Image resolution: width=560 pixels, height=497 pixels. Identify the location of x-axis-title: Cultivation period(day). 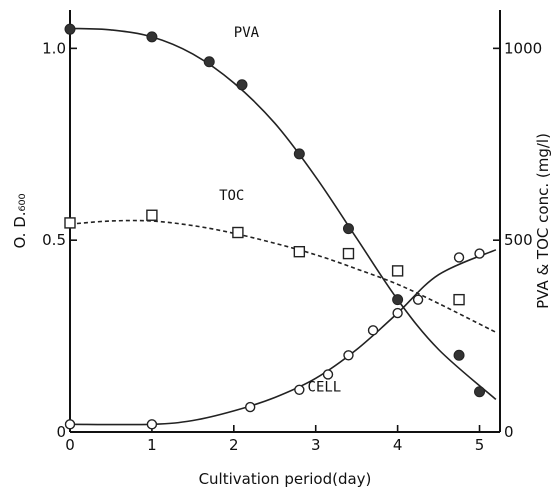
(285, 479).